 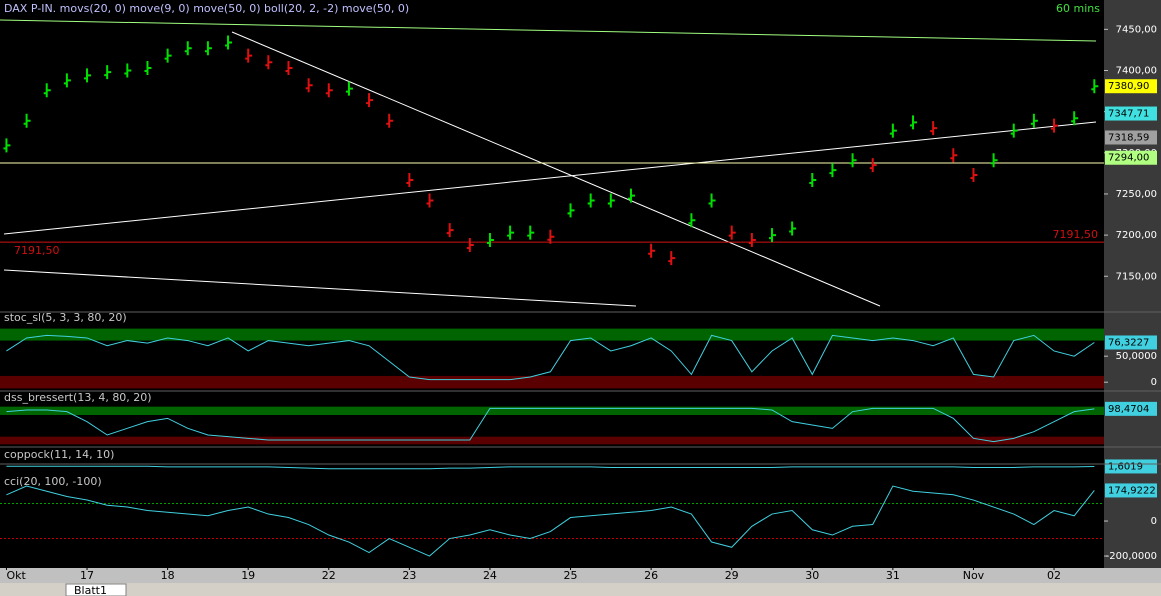 What do you see at coordinates (1125, 466) in the screenshot?
I see `value-label: 1,6019` at bounding box center [1125, 466].